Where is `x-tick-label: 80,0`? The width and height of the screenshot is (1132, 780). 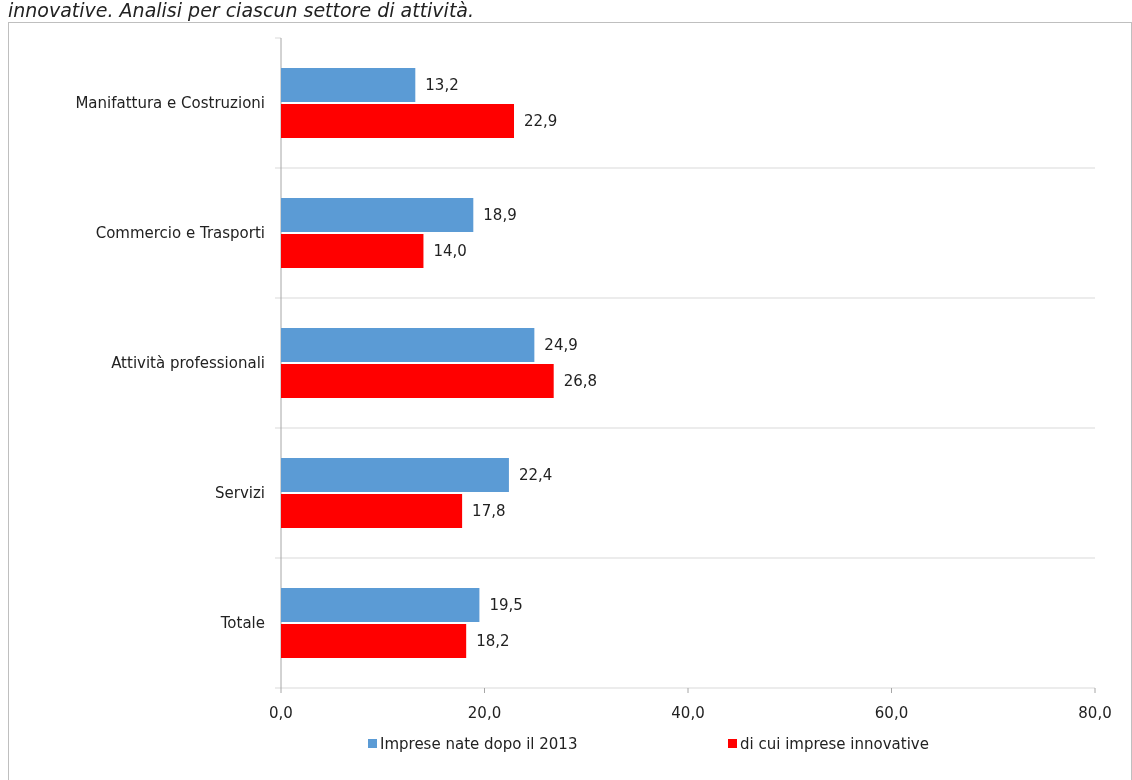 x-tick-label: 80,0 is located at coordinates (1095, 713).